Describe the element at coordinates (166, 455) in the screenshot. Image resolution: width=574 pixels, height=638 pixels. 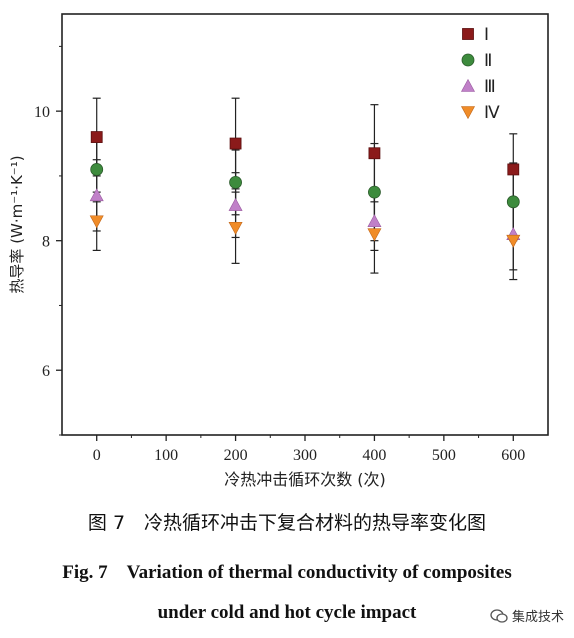
I see `x-tick-label: 100` at that location.